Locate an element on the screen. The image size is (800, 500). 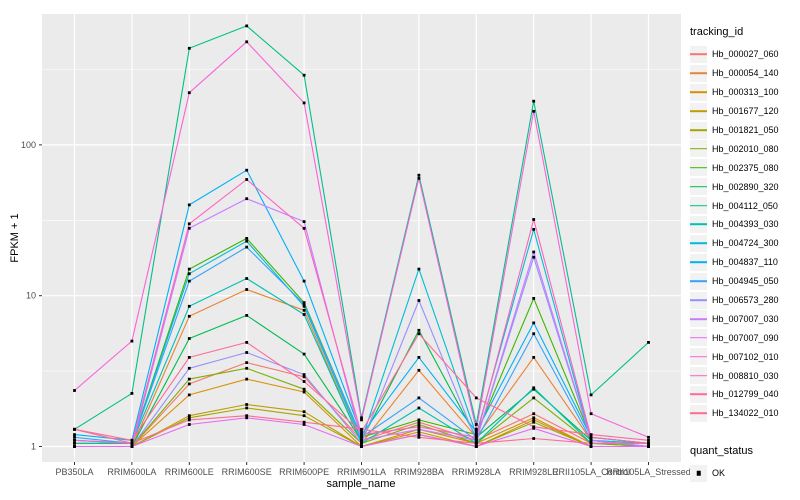
legend-item-Hb_002010_080: Hb_002010_080 is located at coordinates (744, 148).